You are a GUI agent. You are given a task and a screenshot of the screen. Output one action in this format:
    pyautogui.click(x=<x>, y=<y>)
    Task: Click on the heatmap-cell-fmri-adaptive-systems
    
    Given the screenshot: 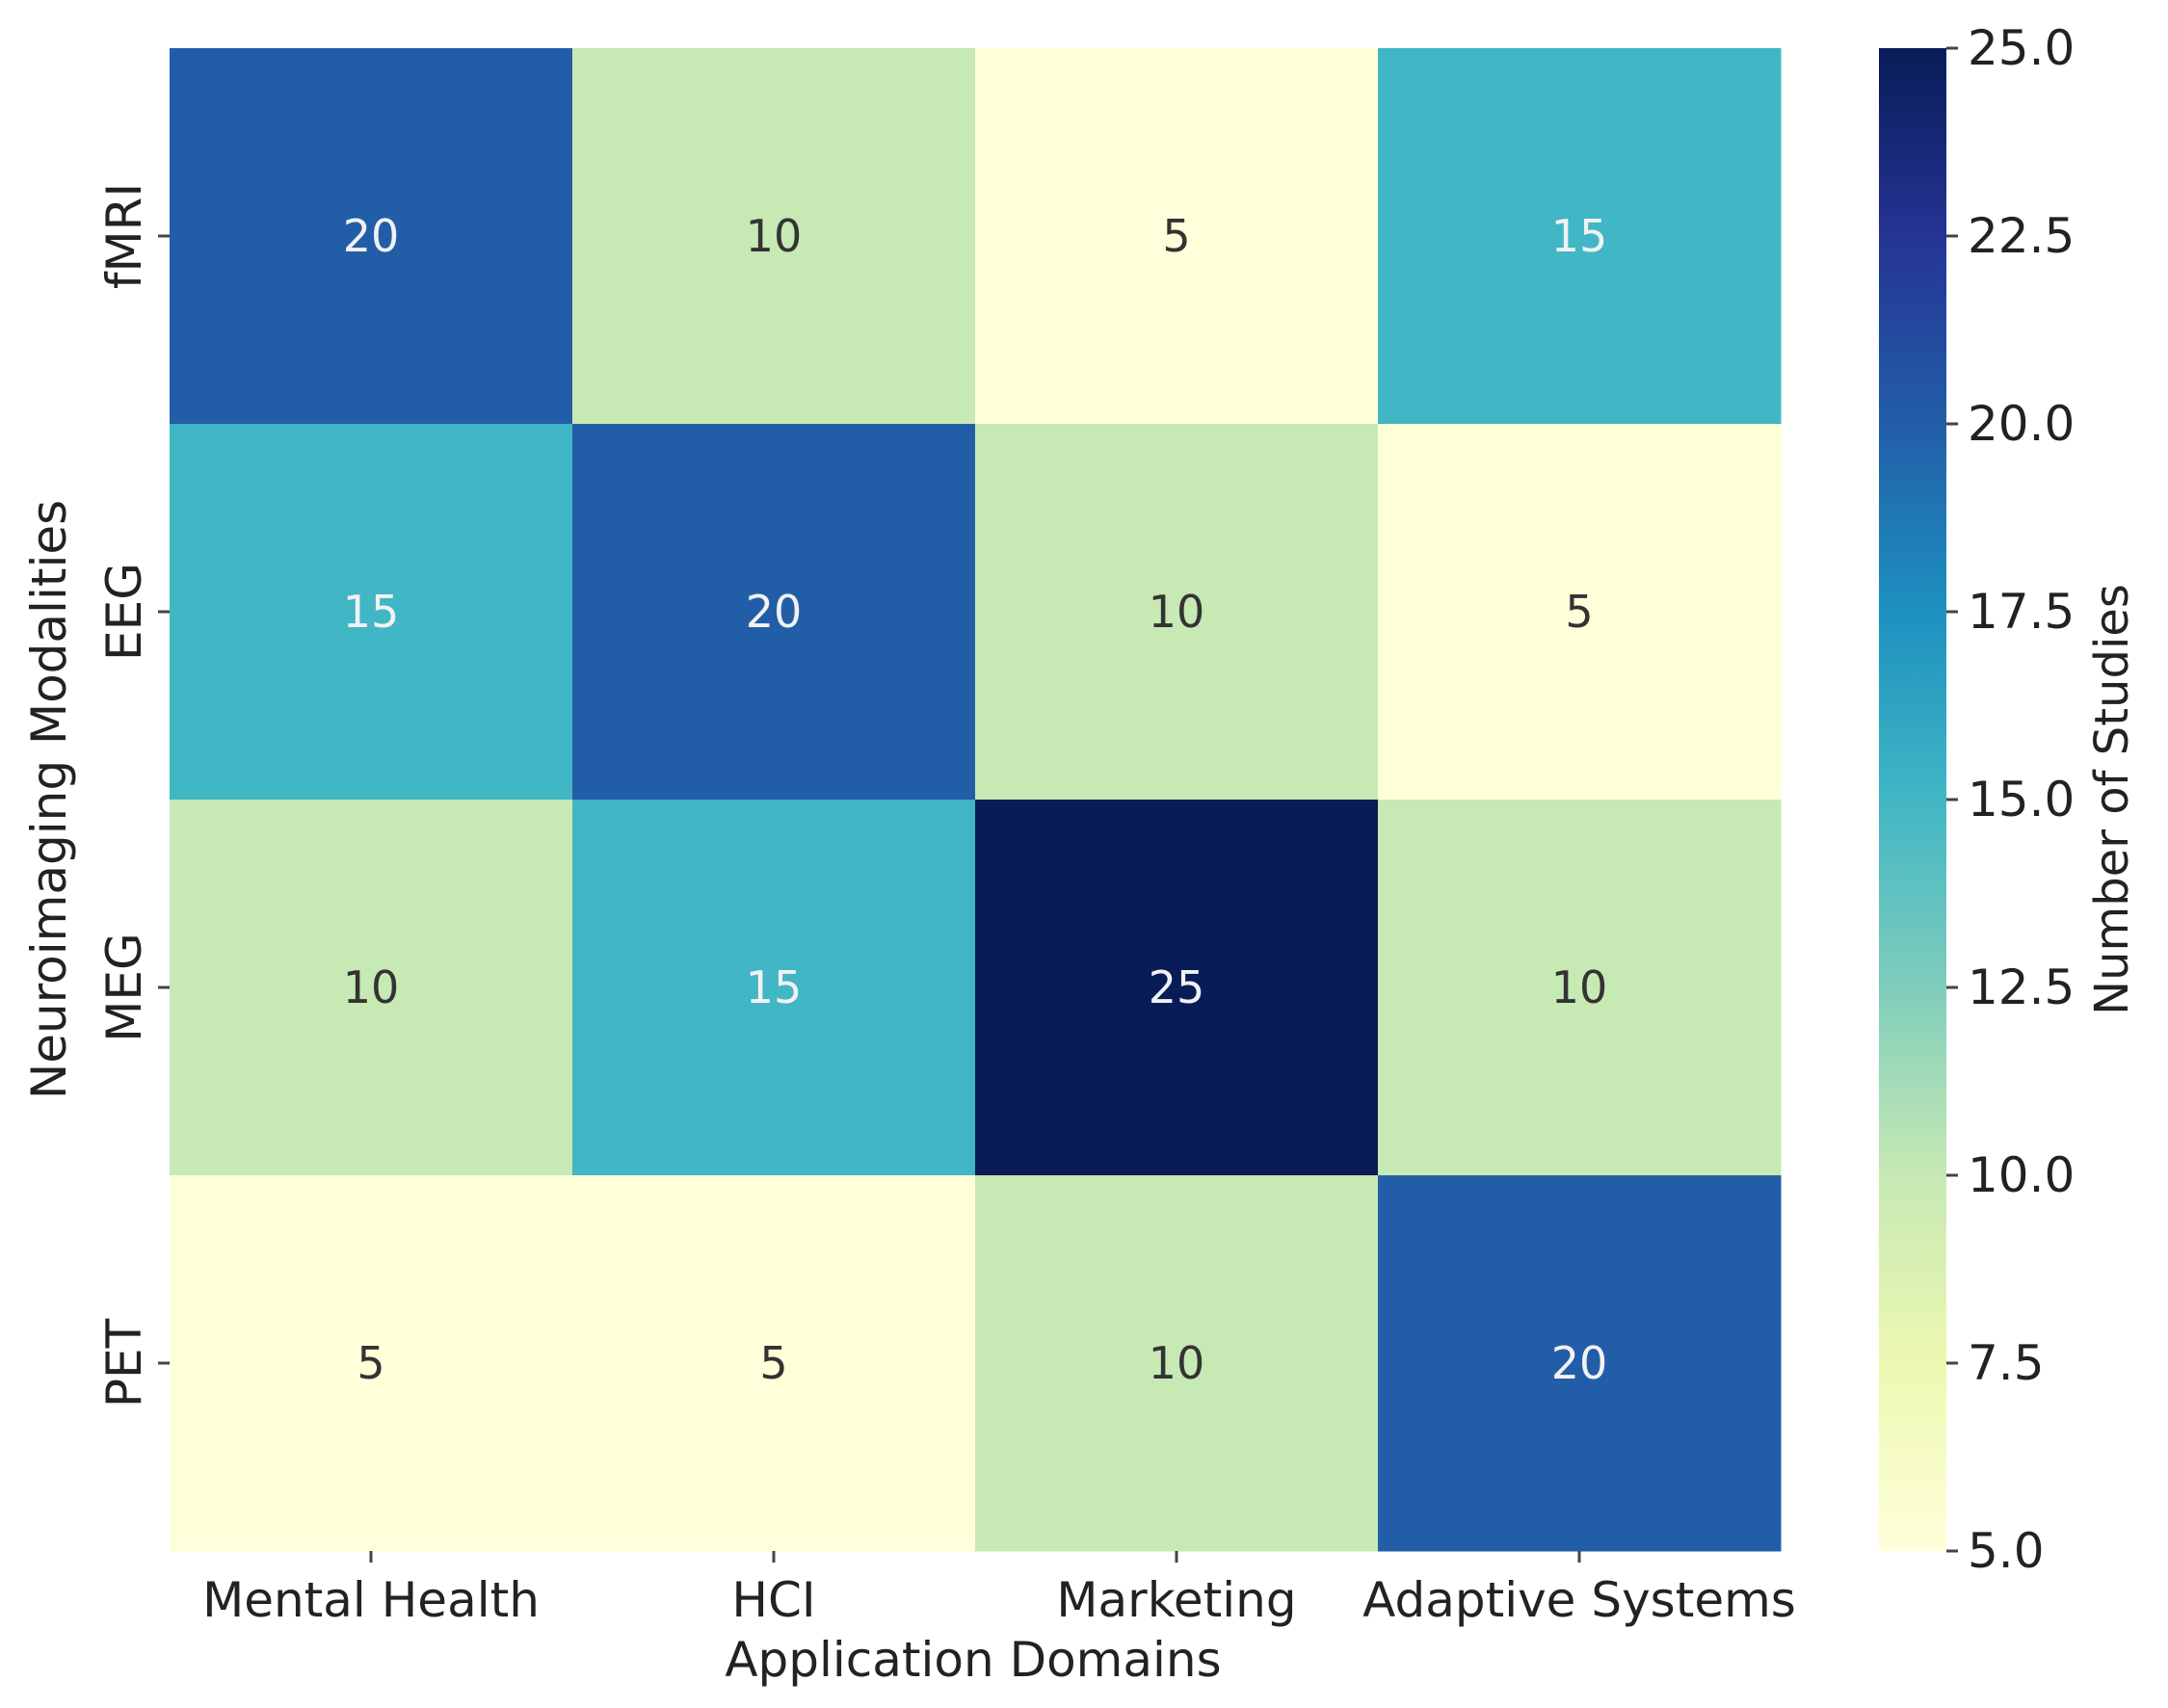 What is the action you would take?
    pyautogui.click(x=1580, y=237)
    